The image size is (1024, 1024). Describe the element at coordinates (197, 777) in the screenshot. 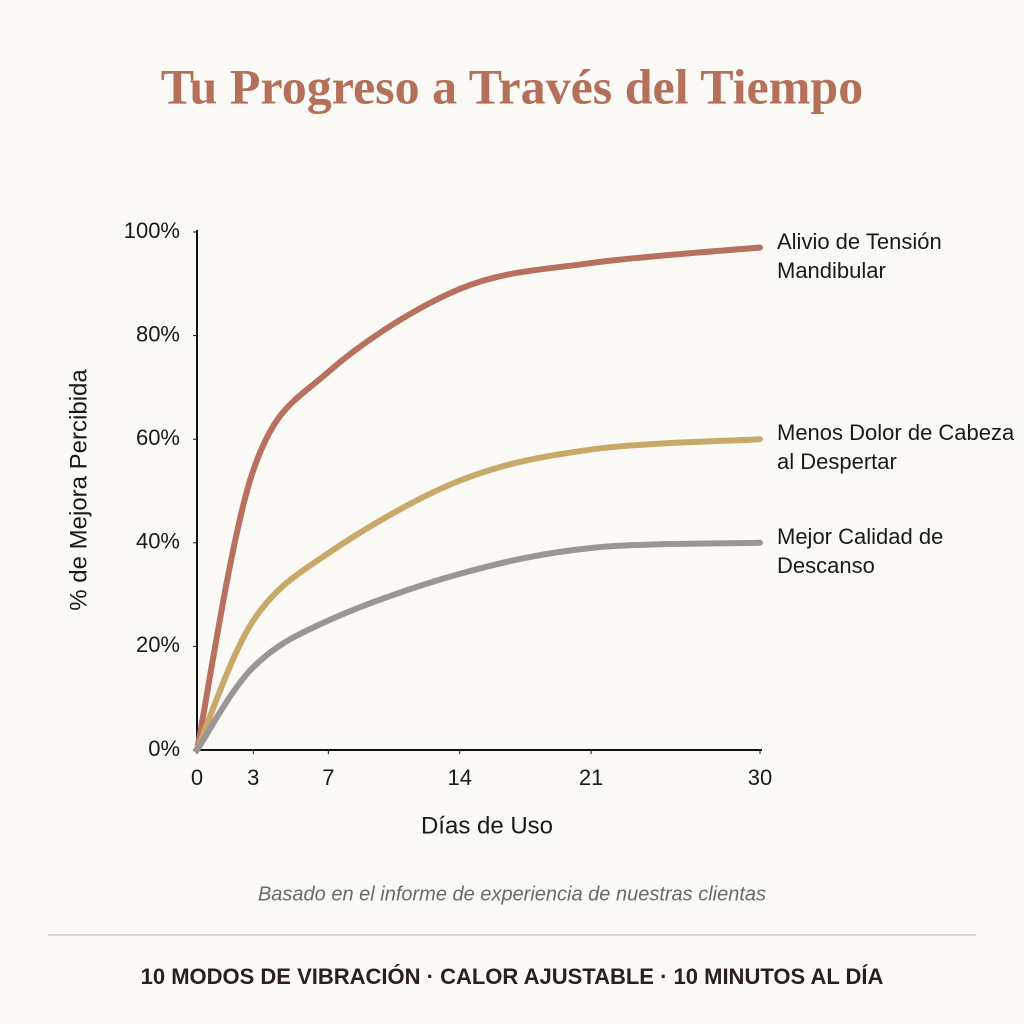

I see `x-tick-label: 0` at that location.